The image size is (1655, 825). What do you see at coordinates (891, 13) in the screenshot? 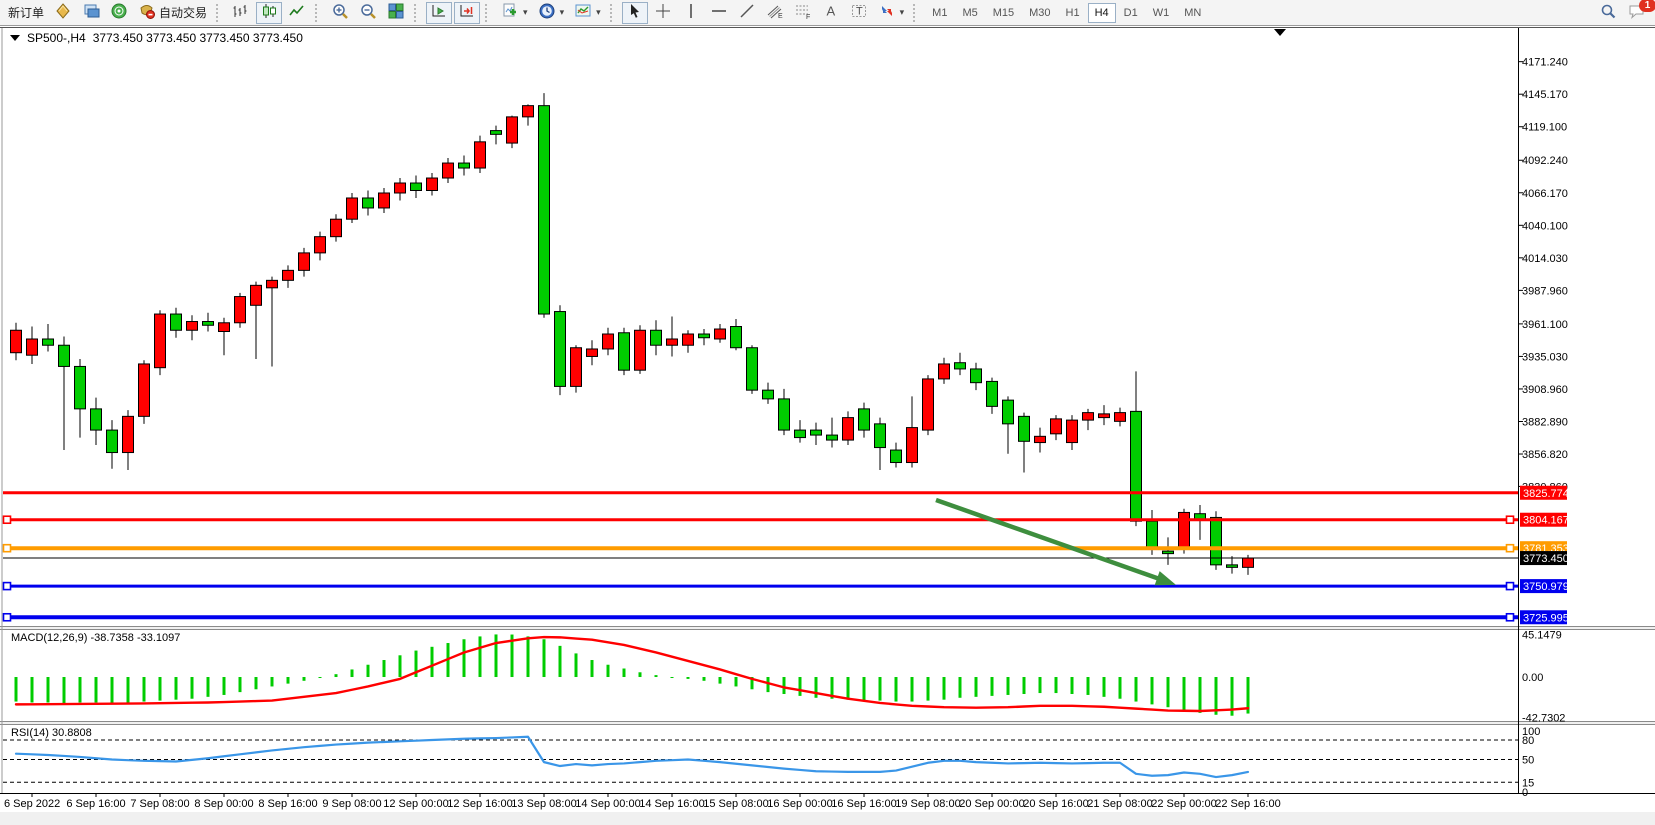
I see `arrows-button: ▾` at bounding box center [891, 13].